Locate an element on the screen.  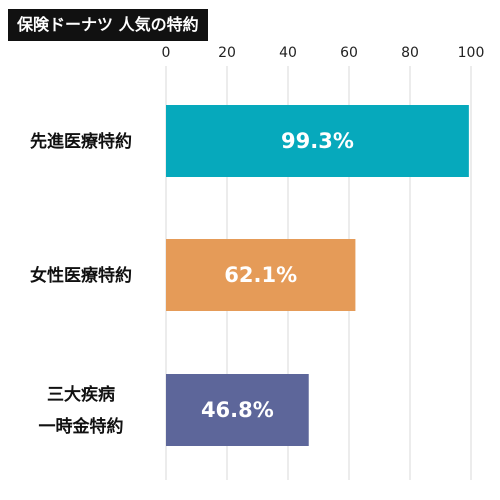
x-tick-label-100: 100 is located at coordinates (471, 53).